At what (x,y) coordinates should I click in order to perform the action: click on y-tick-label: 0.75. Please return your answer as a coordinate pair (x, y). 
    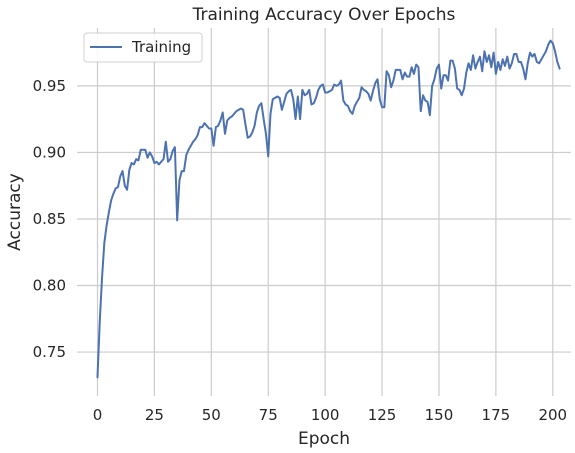
    Looking at the image, I should click on (49, 352).